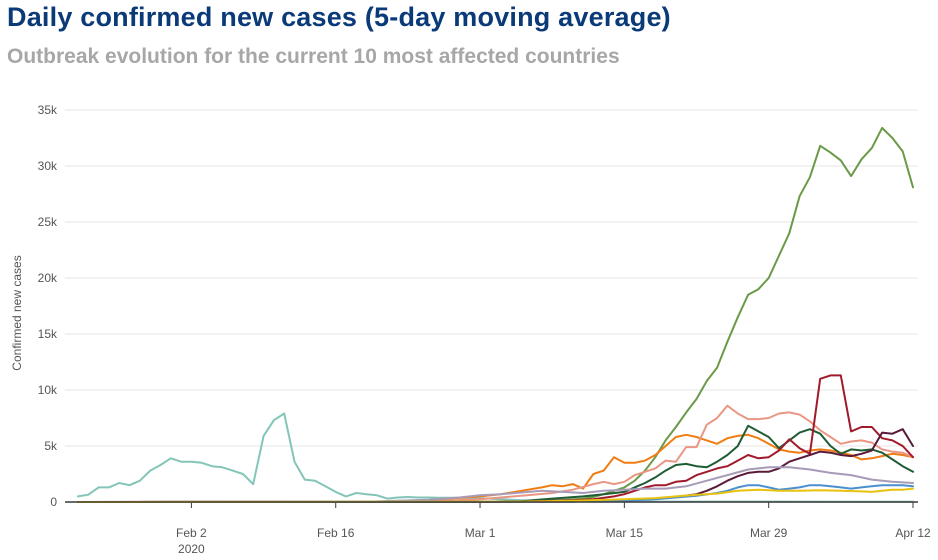  What do you see at coordinates (48, 222) in the screenshot?
I see `y-tick-label: 25k` at bounding box center [48, 222].